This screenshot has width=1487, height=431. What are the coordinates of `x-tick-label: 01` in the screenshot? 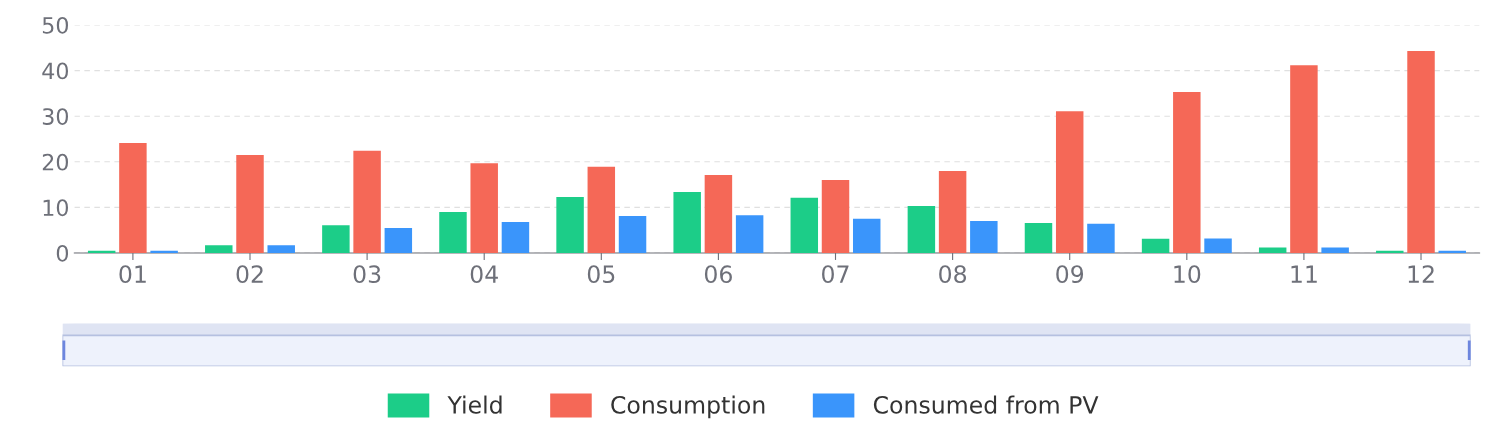 It's located at (132, 274).